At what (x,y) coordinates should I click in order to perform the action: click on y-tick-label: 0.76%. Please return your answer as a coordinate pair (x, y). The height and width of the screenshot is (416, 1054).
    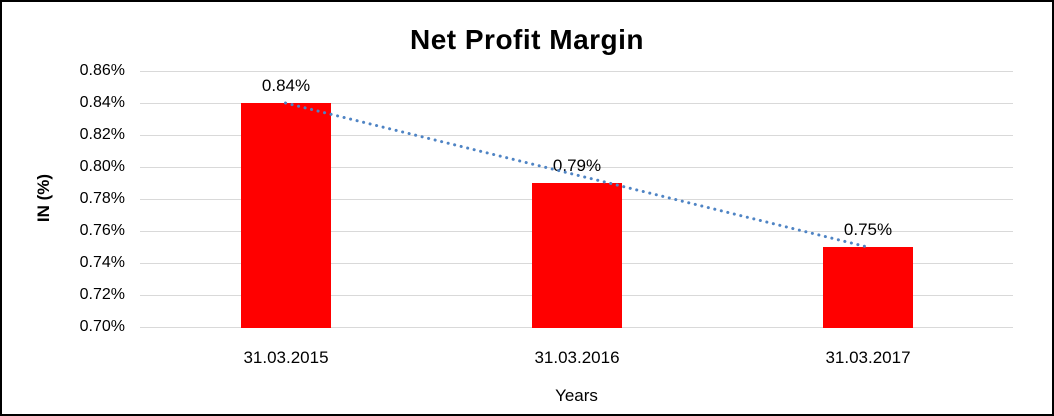
    Looking at the image, I should click on (102, 230).